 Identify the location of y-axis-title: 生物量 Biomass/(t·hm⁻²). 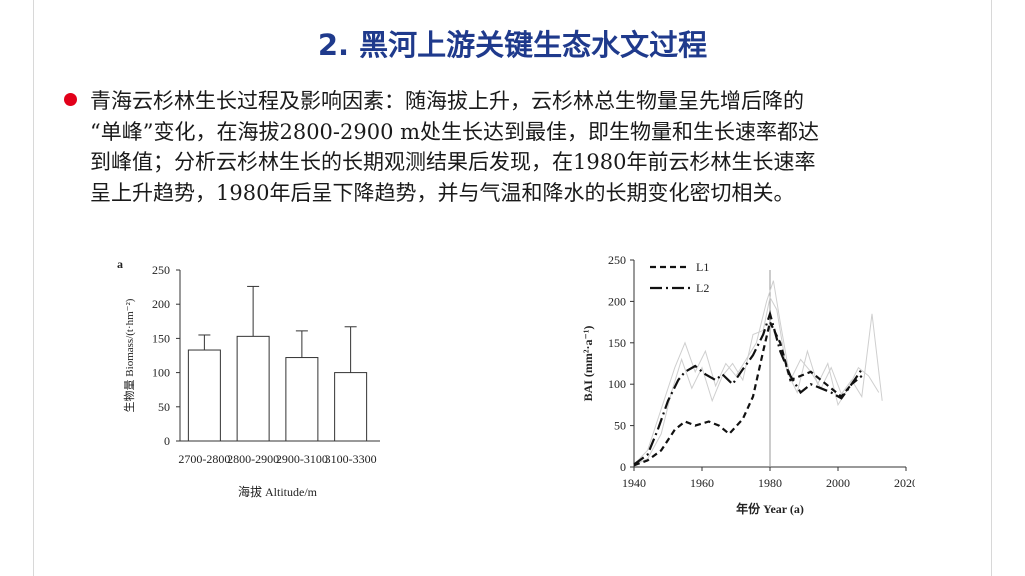
(129, 355).